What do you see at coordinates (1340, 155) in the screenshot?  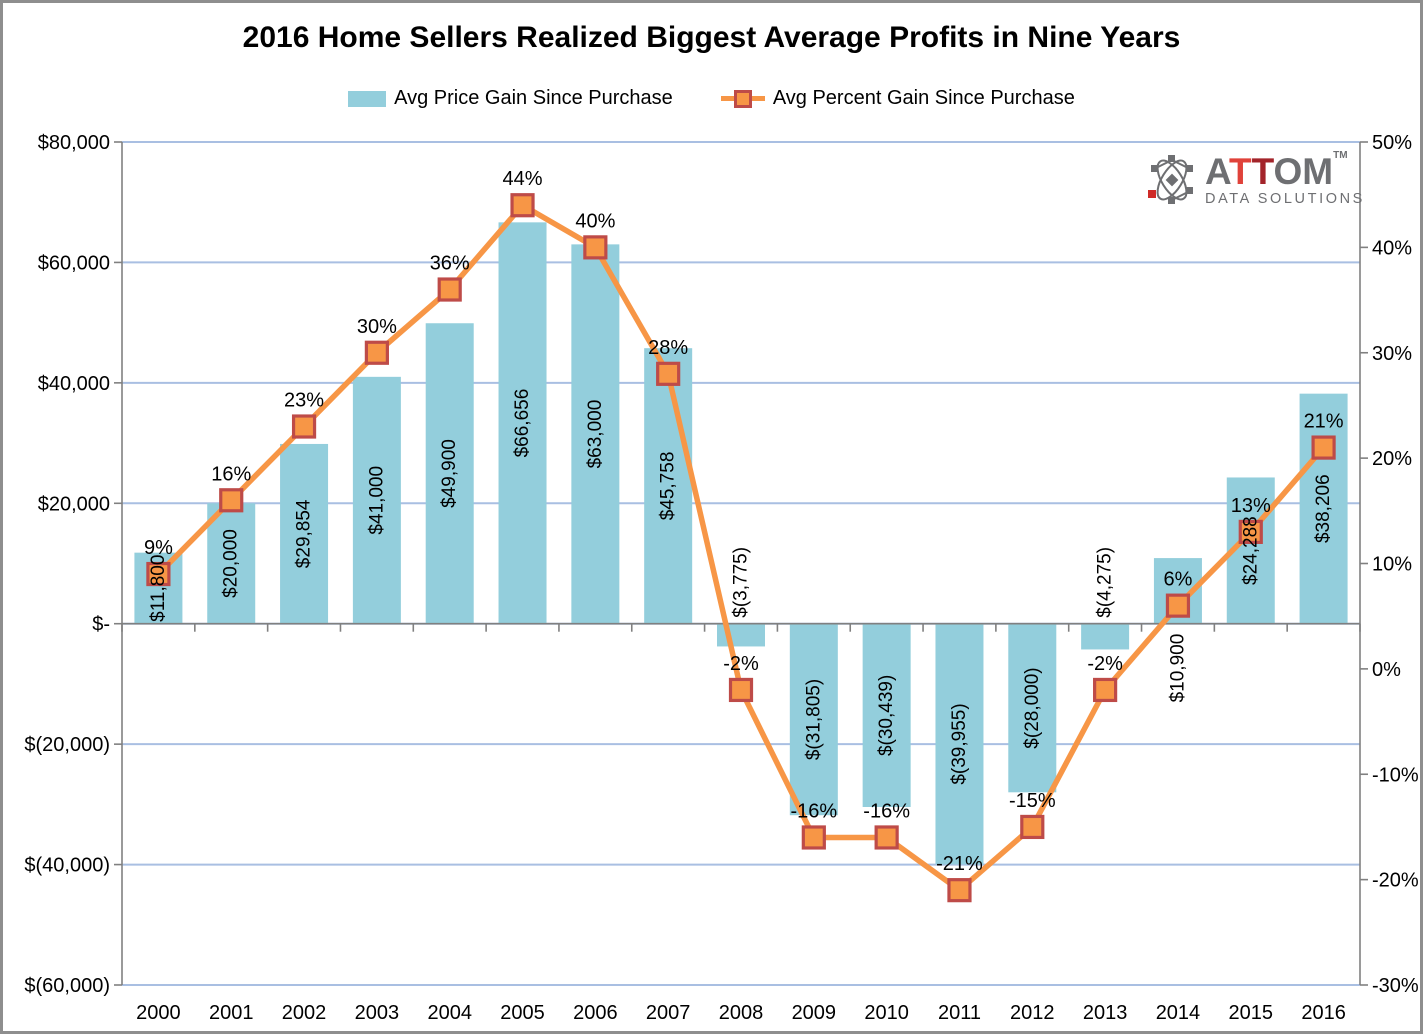 I see `logo-trademark: TM` at bounding box center [1340, 155].